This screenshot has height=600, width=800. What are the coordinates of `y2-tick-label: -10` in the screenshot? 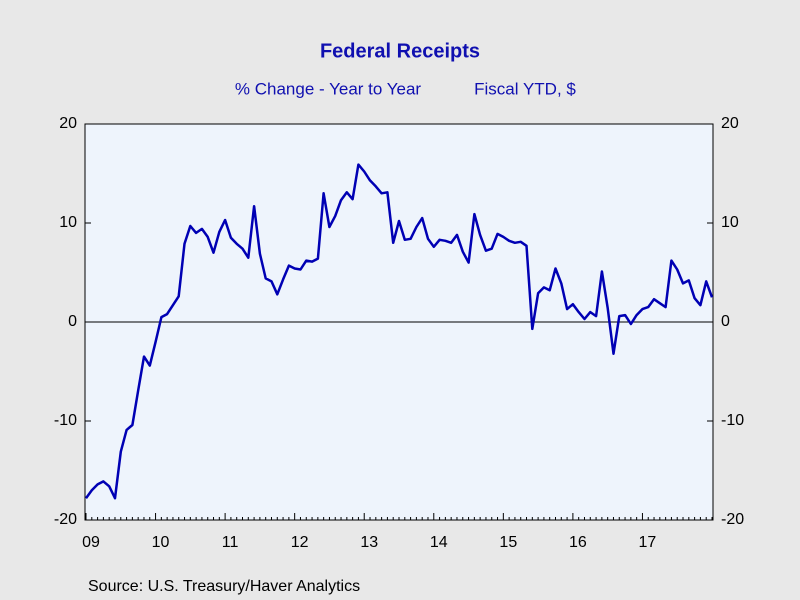 It's located at (732, 420).